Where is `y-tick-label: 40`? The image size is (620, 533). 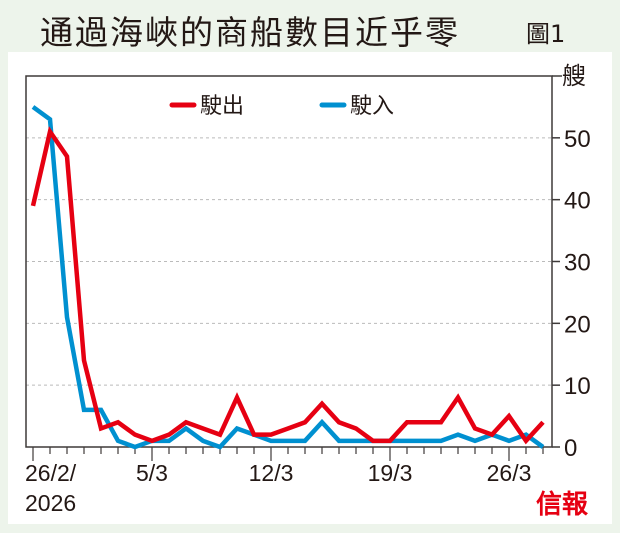
y-tick-label: 40 is located at coordinates (577, 201).